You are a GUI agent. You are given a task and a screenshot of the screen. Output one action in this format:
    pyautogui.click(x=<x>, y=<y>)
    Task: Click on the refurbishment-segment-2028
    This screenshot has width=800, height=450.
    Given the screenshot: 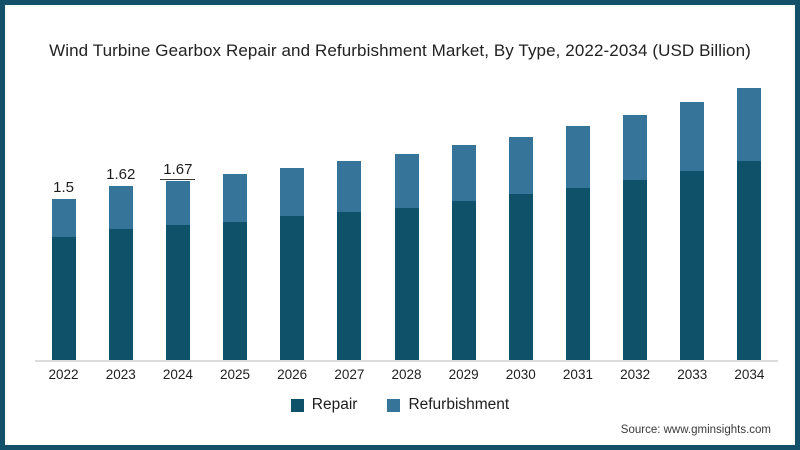 What is the action you would take?
    pyautogui.click(x=406, y=180)
    